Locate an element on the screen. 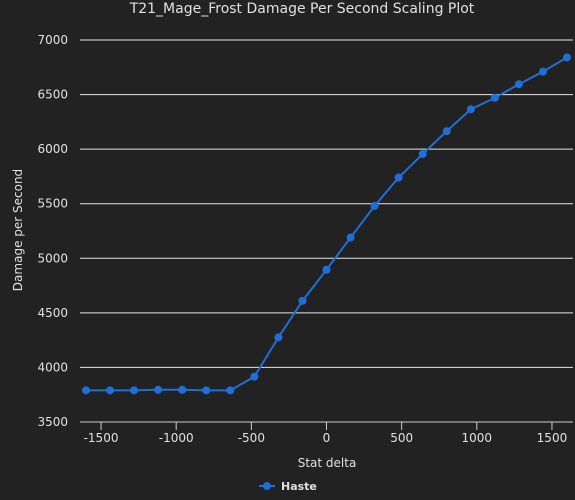  y-tick-label: 5500 is located at coordinates (52, 204).